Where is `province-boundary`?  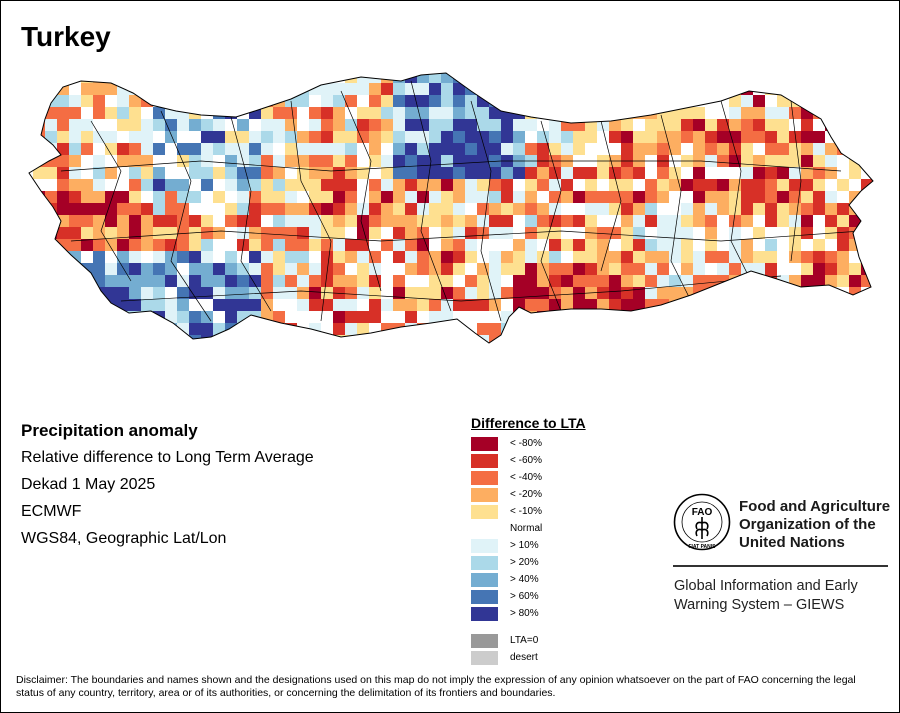 province-boundary is located at coordinates (311, 211).